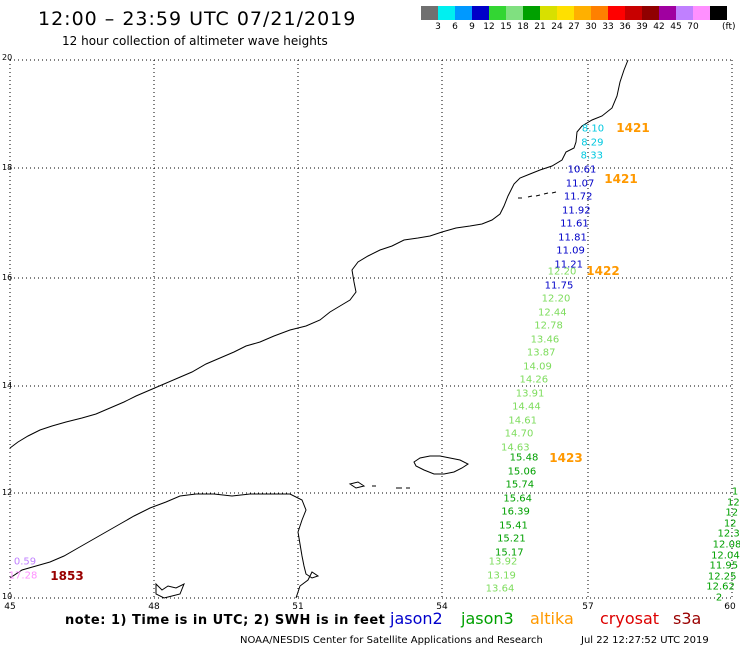 The width and height of the screenshot is (740, 650). What do you see at coordinates (416, 618) in the screenshot?
I see `sat-jason2: jason2` at bounding box center [416, 618].